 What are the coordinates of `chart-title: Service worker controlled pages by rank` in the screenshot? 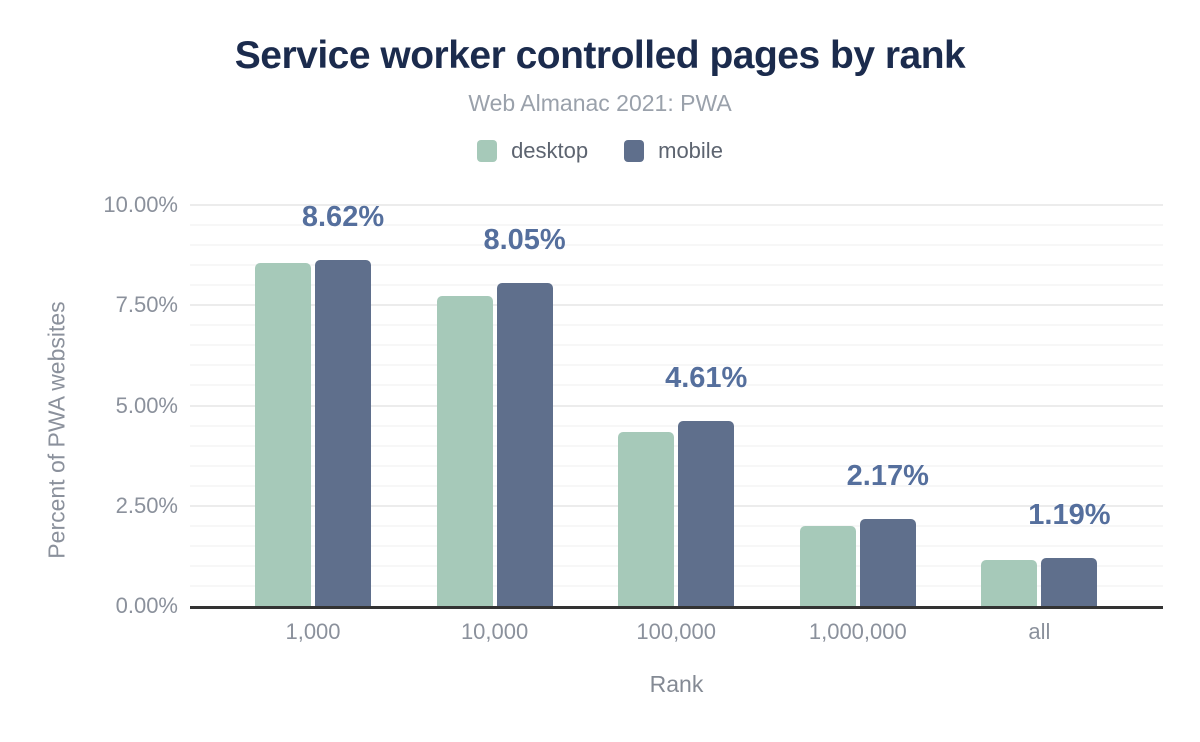 It's located at (600, 55).